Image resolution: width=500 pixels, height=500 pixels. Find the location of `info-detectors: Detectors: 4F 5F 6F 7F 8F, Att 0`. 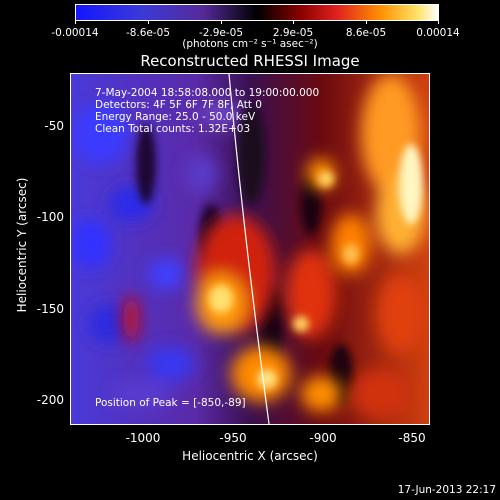

info-detectors: Detectors: 4F 5F 6F 7F 8F, Att 0 is located at coordinates (178, 105).